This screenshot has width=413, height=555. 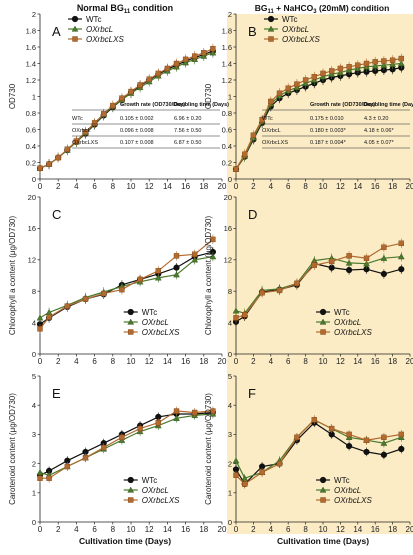 I want to click on x-tick-label: 6, so click(x=288, y=361).